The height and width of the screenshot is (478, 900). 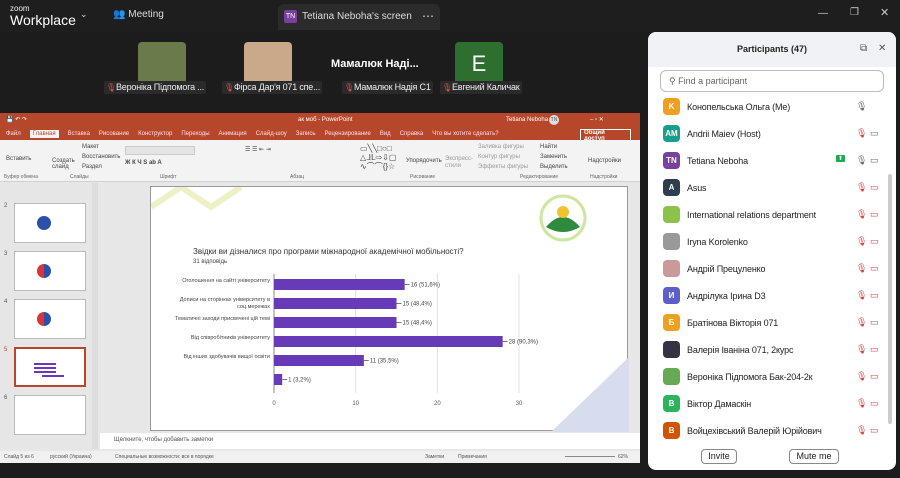 What do you see at coordinates (370, 441) in the screenshot?
I see `notes-pane: Щелкните, чтобы добавить заметки` at bounding box center [370, 441].